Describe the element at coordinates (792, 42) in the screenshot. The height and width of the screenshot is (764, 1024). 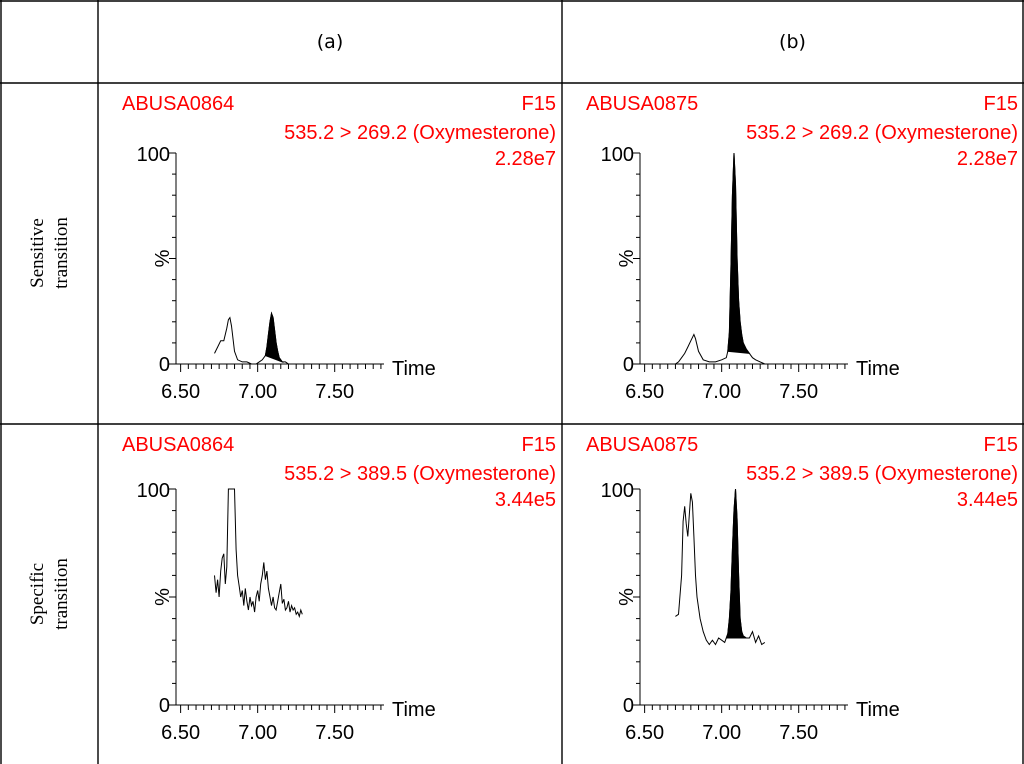
I see `column-header-b: (b)` at that location.